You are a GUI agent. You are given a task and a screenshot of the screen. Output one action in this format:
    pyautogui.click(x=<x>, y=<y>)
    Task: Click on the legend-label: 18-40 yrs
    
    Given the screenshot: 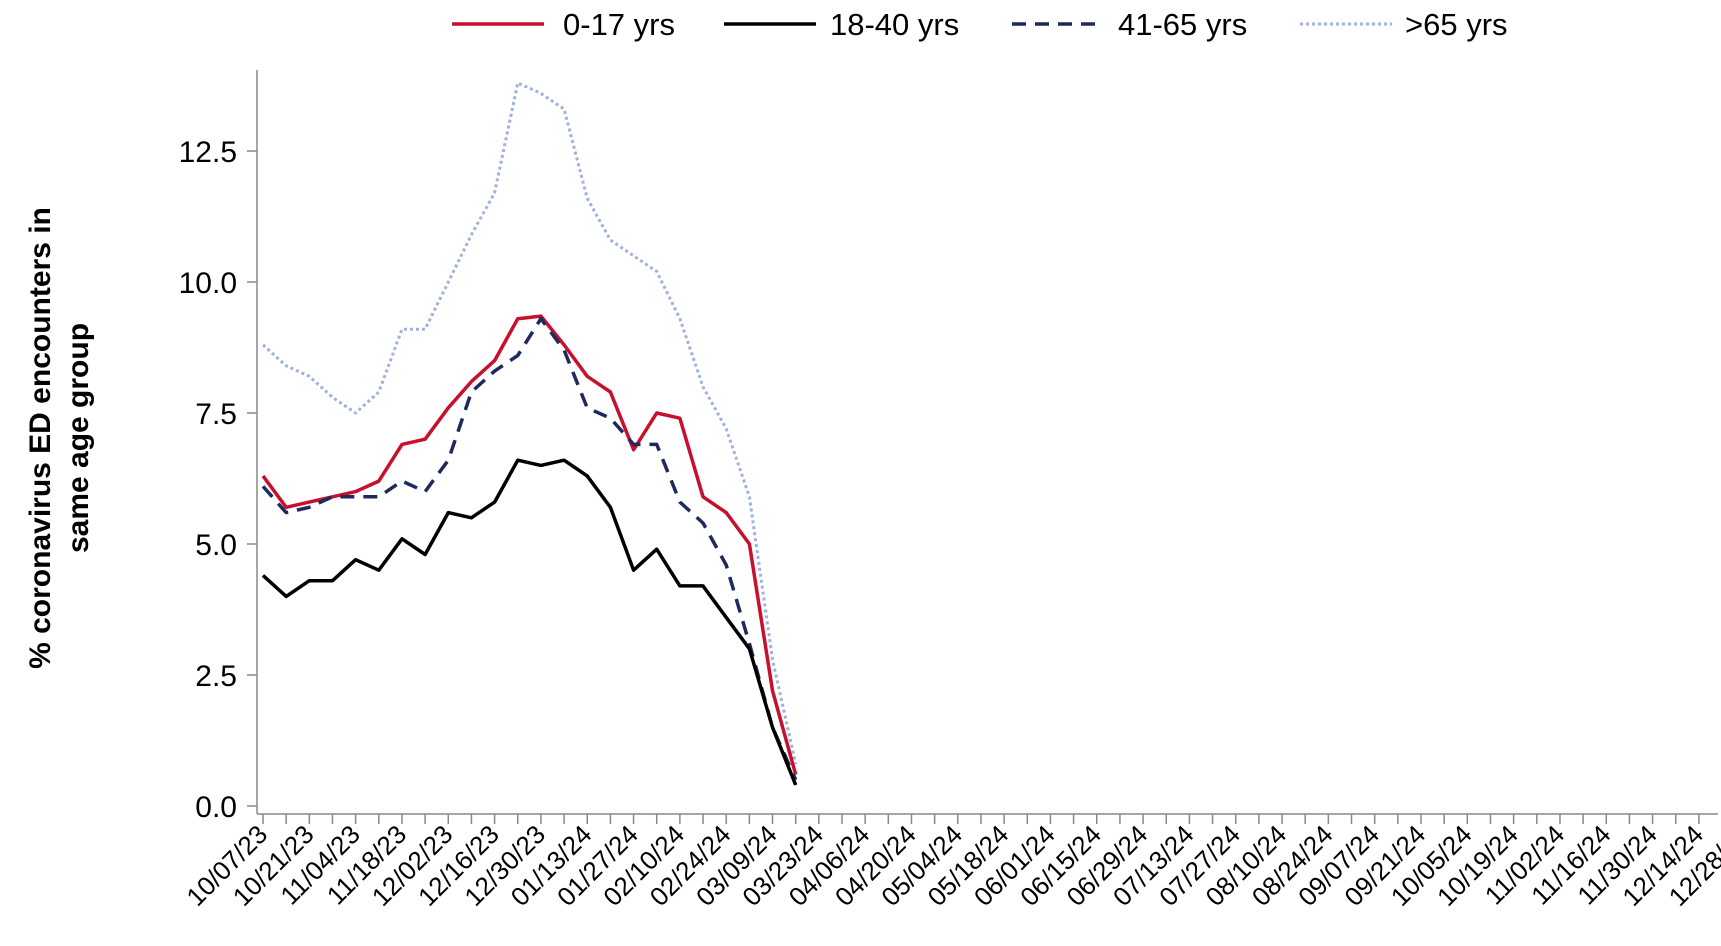 What is the action you would take?
    pyautogui.click(x=894, y=24)
    